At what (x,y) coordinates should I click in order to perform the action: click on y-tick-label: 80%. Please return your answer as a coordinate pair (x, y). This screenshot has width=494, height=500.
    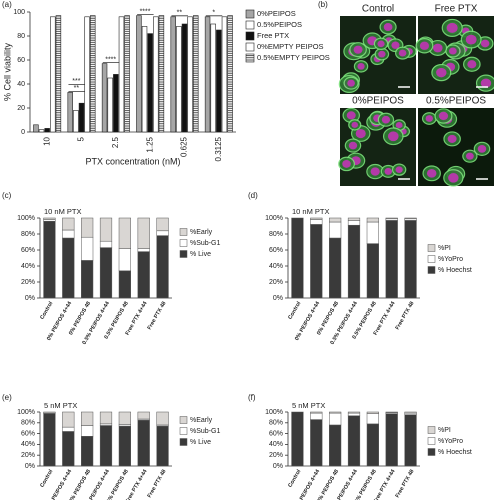
    Looking at the image, I should click on (28, 423).